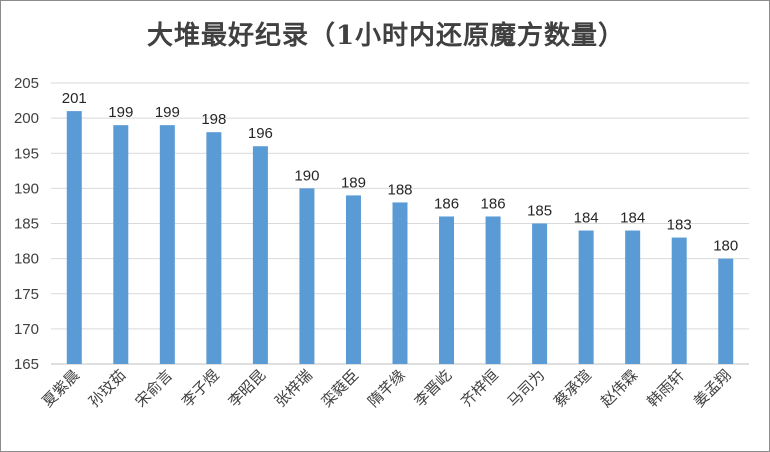  Describe the element at coordinates (340, 388) in the screenshot. I see `category-label: 栾蕤臣` at that location.